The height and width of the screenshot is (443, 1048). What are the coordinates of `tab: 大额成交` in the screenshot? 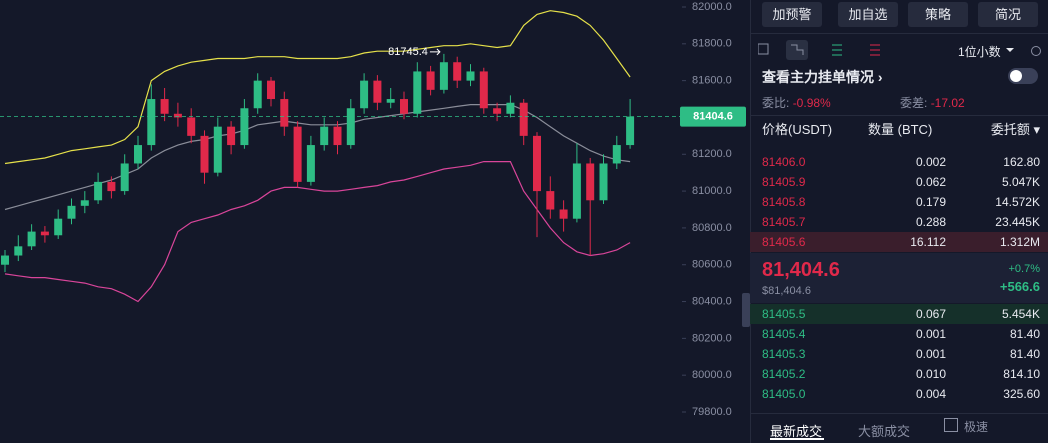 It's located at (884, 431).